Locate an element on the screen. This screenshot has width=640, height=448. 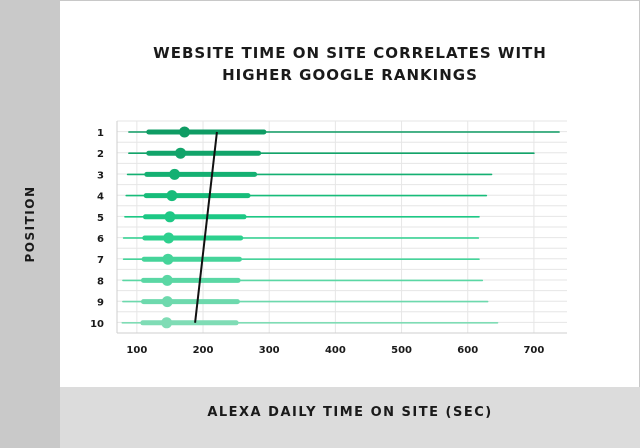
chart-title-line-1: WEBSITE TIME ON SITE CORRELATES WITH is located at coordinates (350, 53).